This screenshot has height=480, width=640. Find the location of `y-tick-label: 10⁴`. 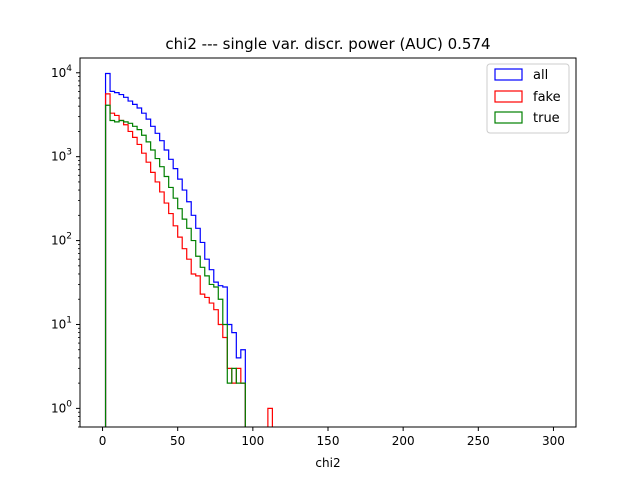

y-tick-label: 10⁴ is located at coordinates (61, 72).